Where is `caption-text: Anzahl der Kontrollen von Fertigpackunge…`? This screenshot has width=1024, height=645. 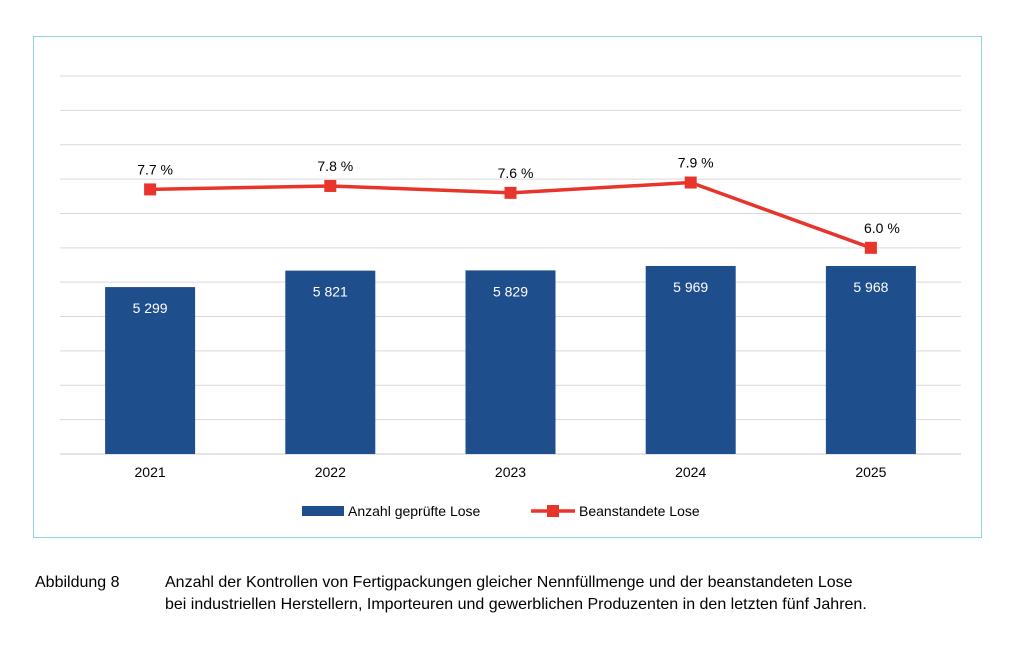
caption-text: Anzahl der Kontrollen von Fertigpackunge… is located at coordinates (580, 594).